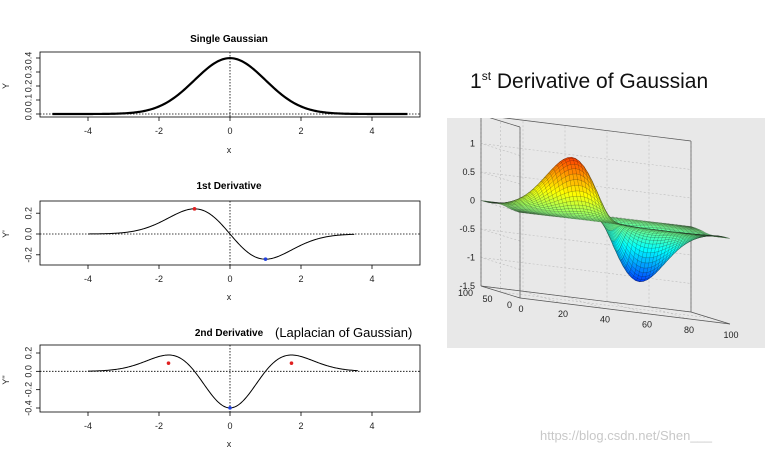  Describe the element at coordinates (730, 335) in the screenshot. I see `x-tick-label: 100` at that location.